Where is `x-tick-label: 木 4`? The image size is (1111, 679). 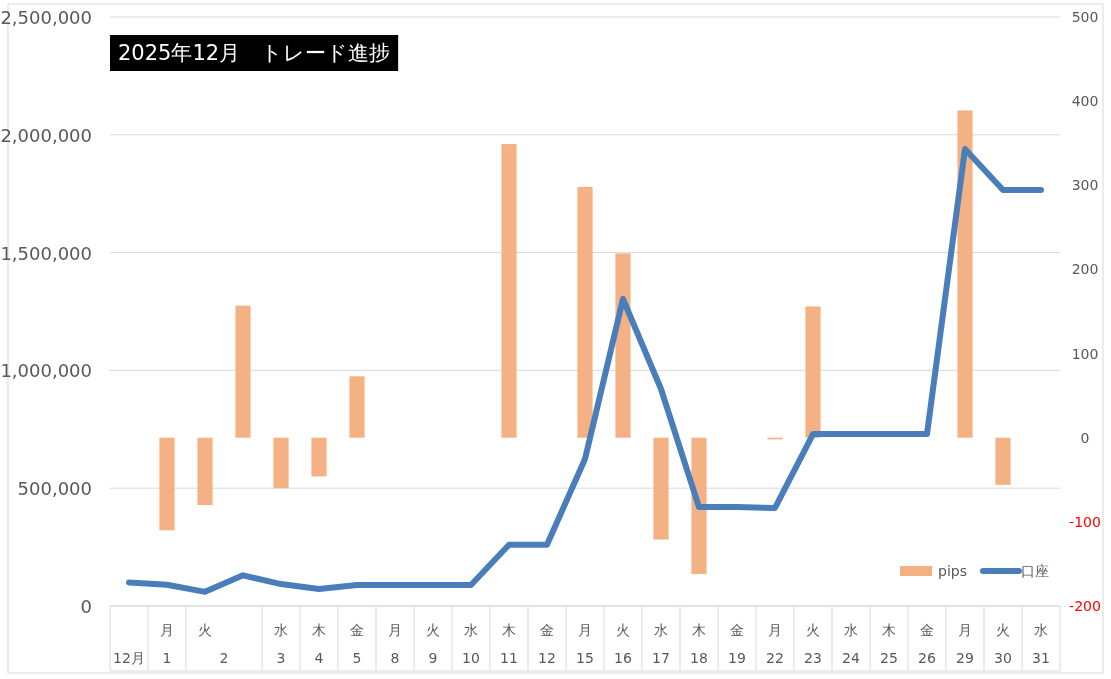 x-tick-label: 木 4 is located at coordinates (319, 644).